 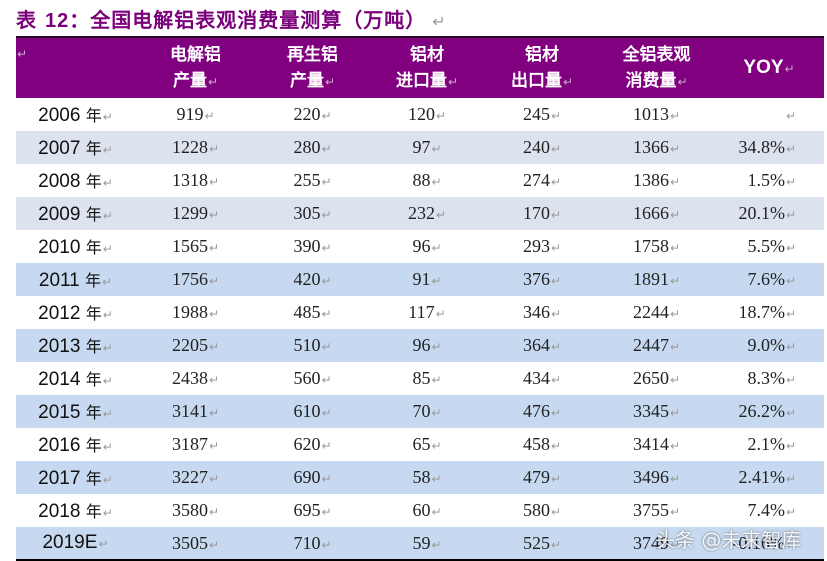 What do you see at coordinates (195, 180) in the screenshot?
I see `cell-primary-output: 1318↵` at bounding box center [195, 180].